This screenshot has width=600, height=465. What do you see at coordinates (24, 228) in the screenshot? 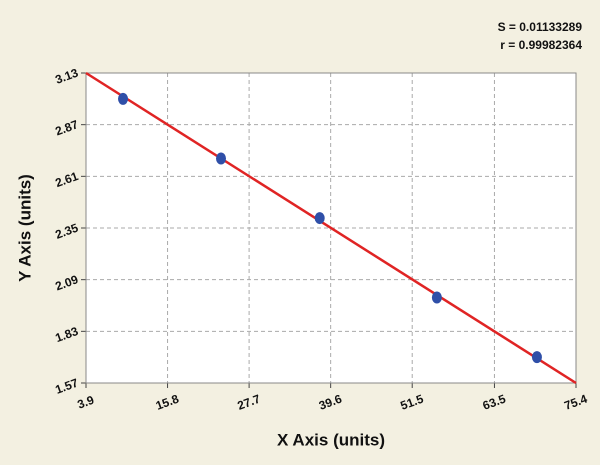
I see `y-axis-label: Y Axis (units)` at bounding box center [24, 228].